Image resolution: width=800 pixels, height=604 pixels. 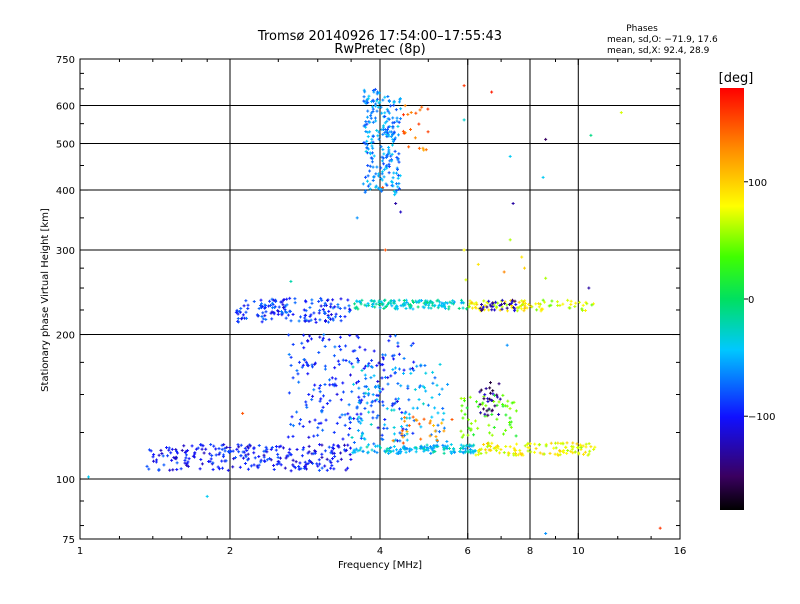 What do you see at coordinates (468, 551) in the screenshot?
I see `x-tick-label: 6` at bounding box center [468, 551].